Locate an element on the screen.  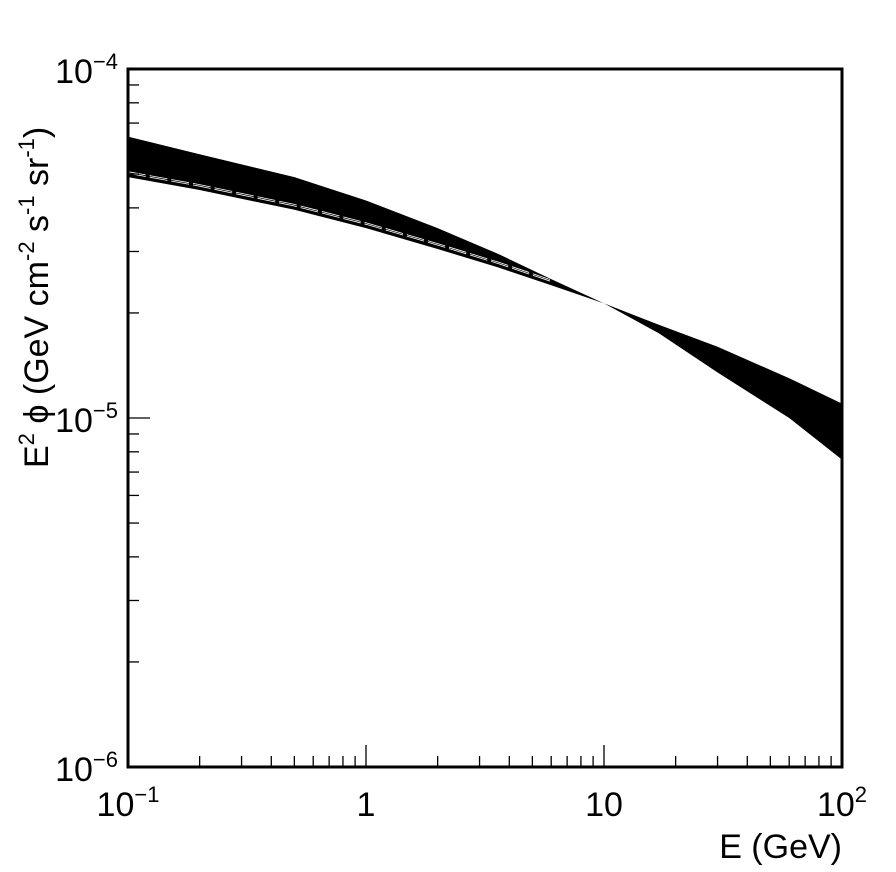
y-tick-label: 10⁻⁴ is located at coordinates (86, 70).